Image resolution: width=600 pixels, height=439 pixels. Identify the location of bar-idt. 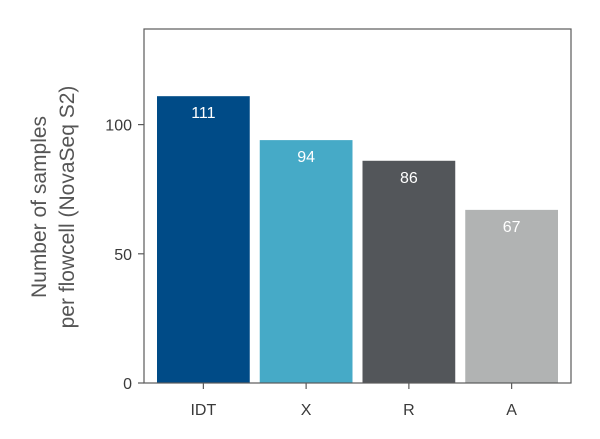
(203, 239).